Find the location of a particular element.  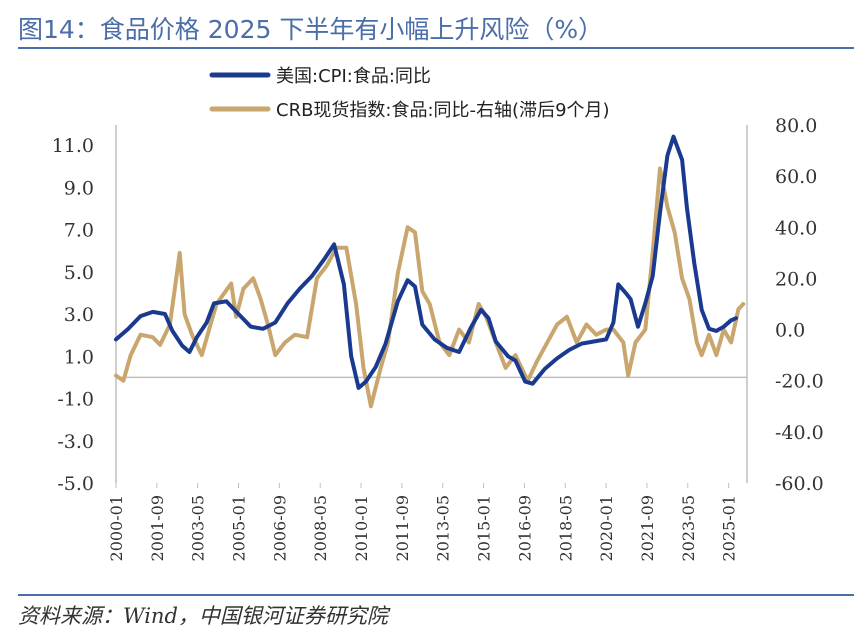

legend: 美国:CPI:食品:同比 CRB现货指数:食品:同比-右轴(滞后9个月) is located at coordinates (409, 93).